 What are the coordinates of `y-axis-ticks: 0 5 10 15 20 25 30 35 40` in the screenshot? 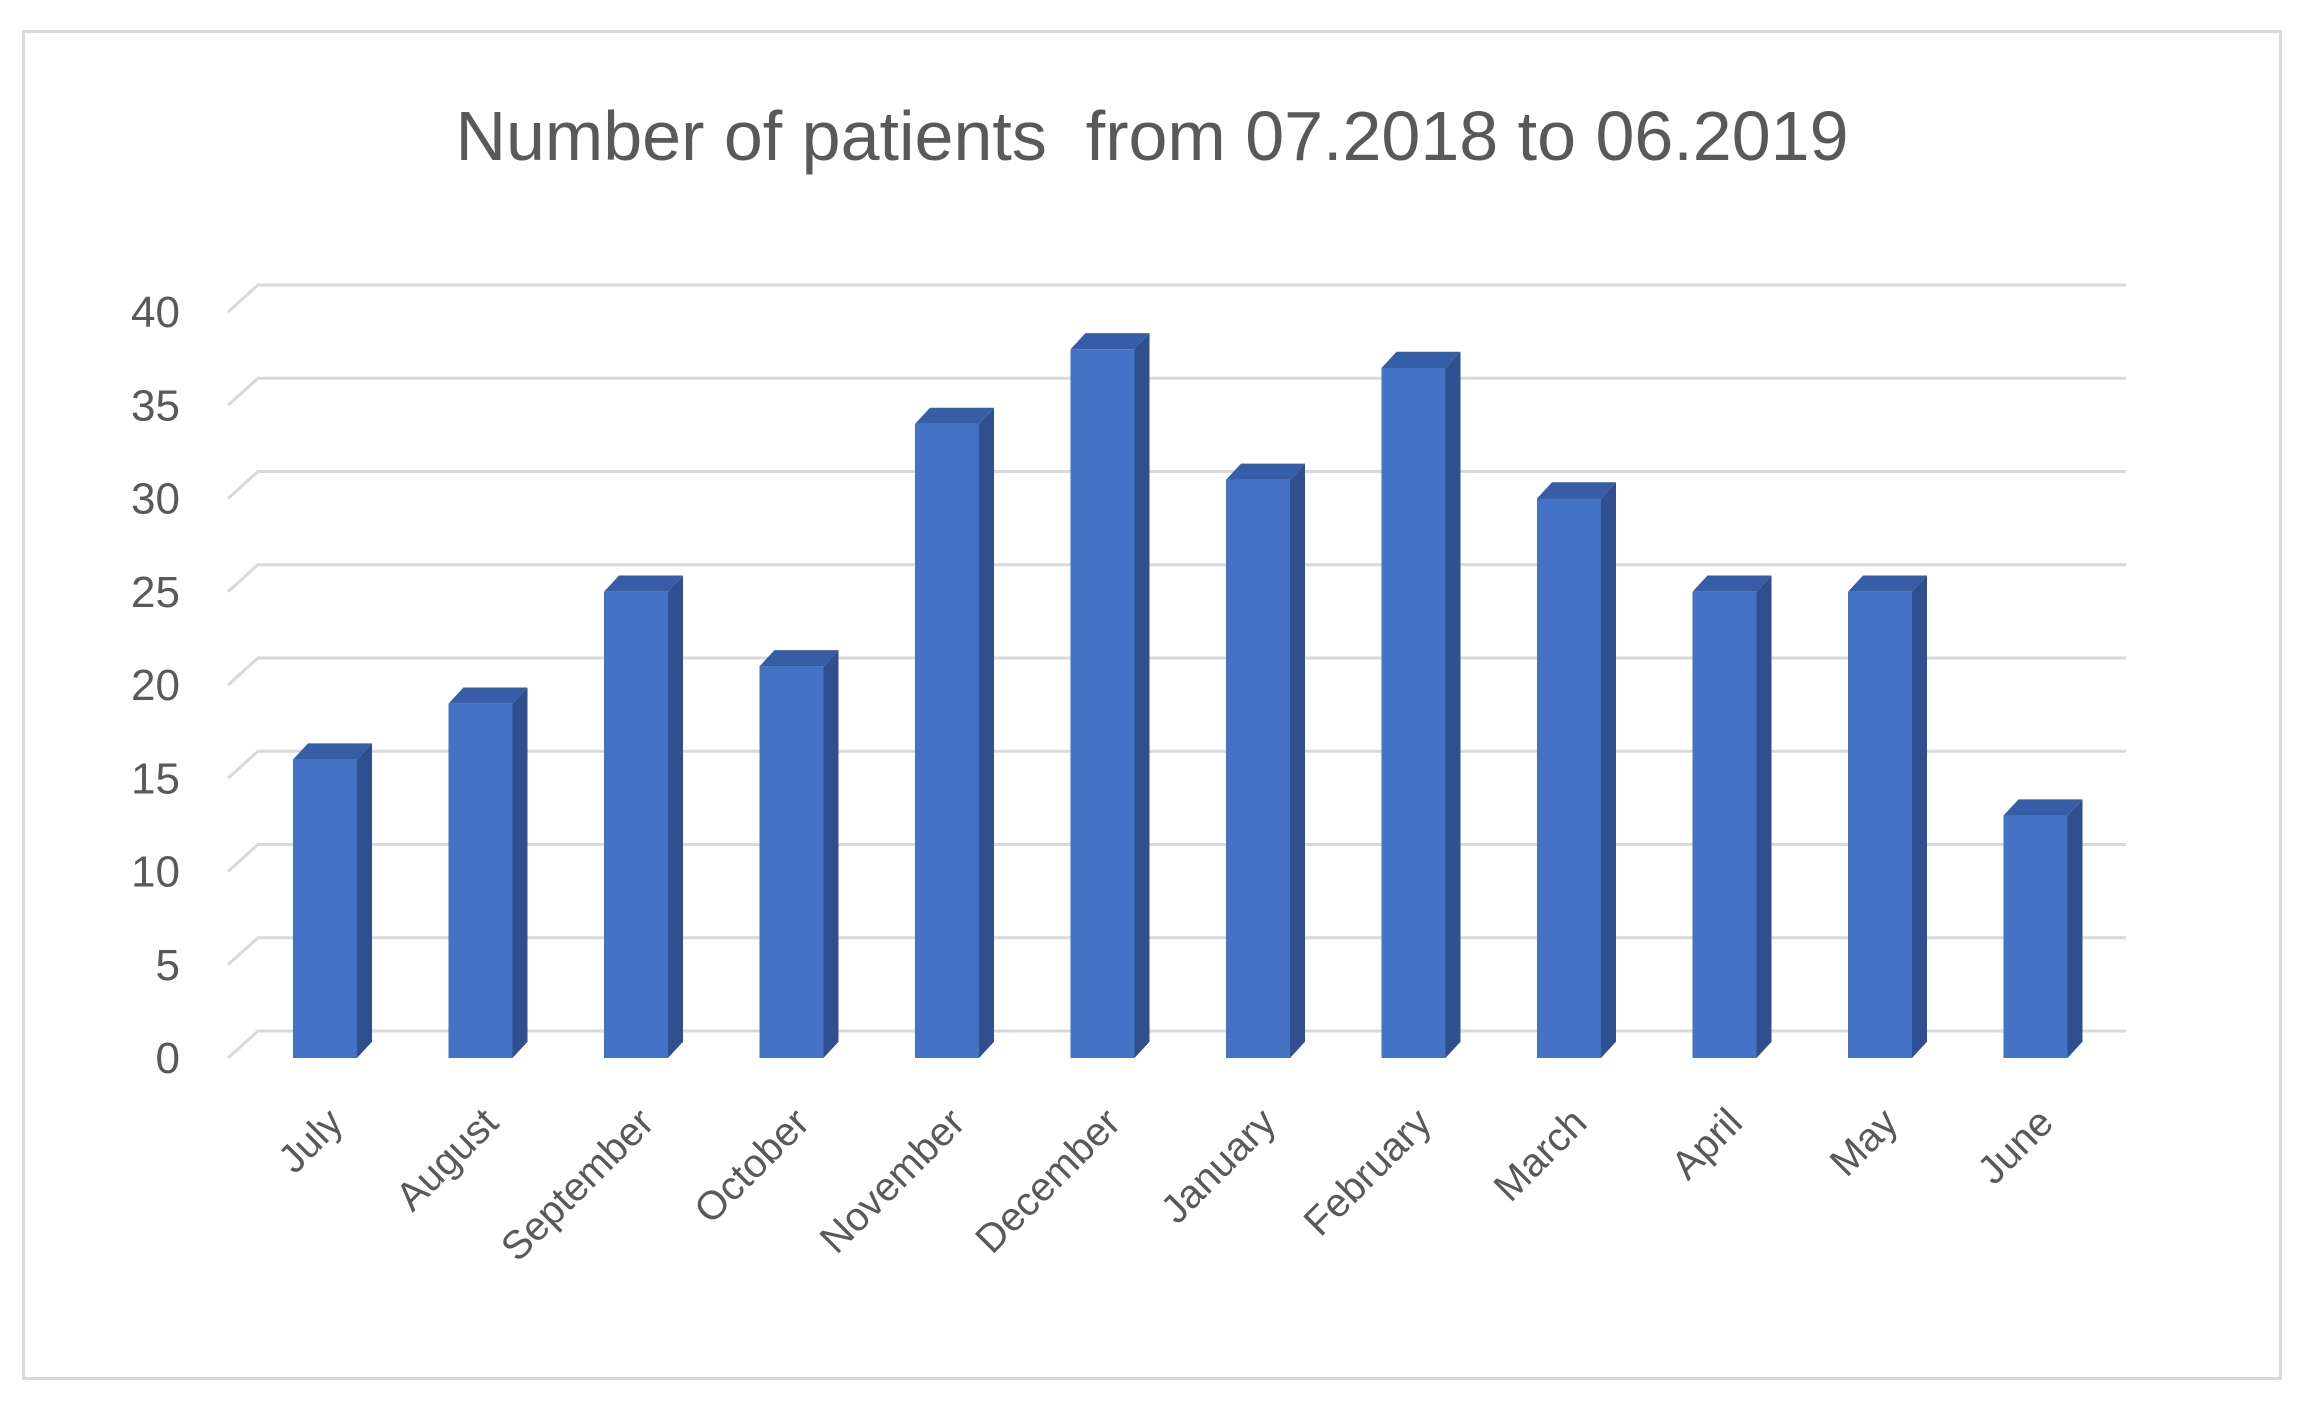 It's located at (155, 685).